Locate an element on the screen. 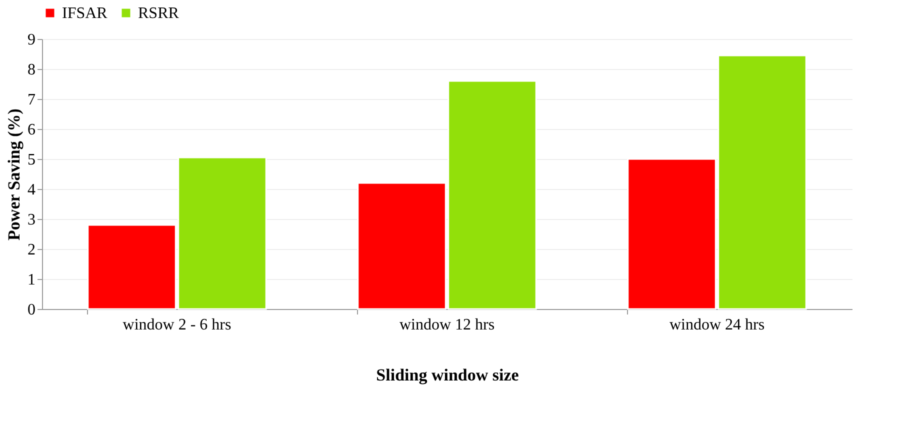 The image size is (905, 436). y-tick-label: 1 is located at coordinates (32, 280).